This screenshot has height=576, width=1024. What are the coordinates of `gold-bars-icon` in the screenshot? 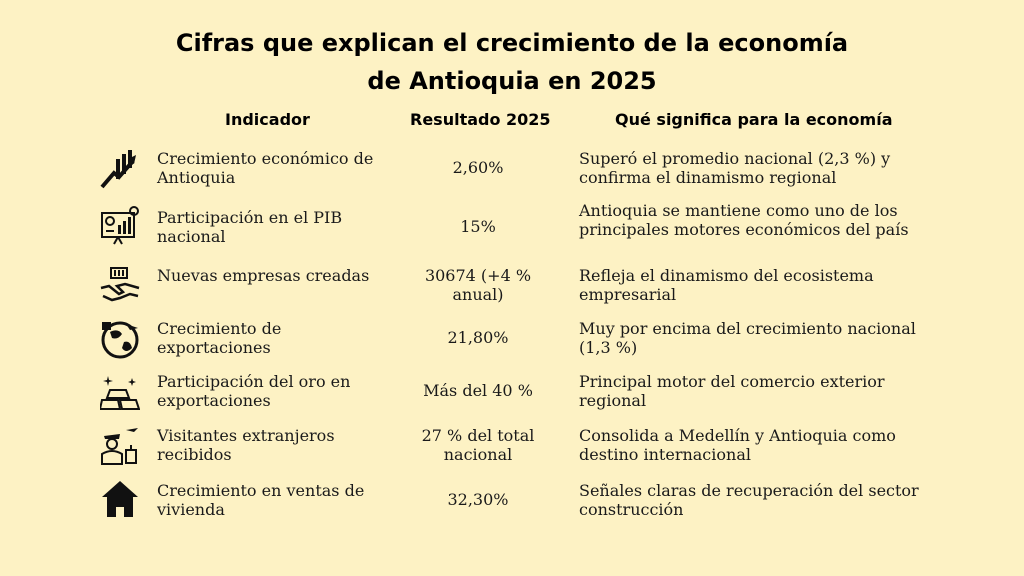 It's located at (120, 392).